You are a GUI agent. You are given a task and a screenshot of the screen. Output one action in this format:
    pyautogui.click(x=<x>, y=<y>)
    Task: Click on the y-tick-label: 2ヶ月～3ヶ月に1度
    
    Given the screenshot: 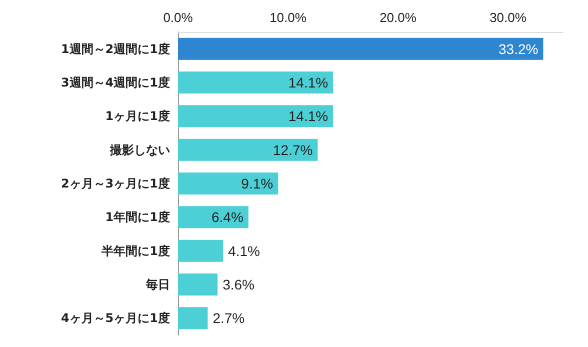 What is the action you would take?
    pyautogui.click(x=115, y=183)
    